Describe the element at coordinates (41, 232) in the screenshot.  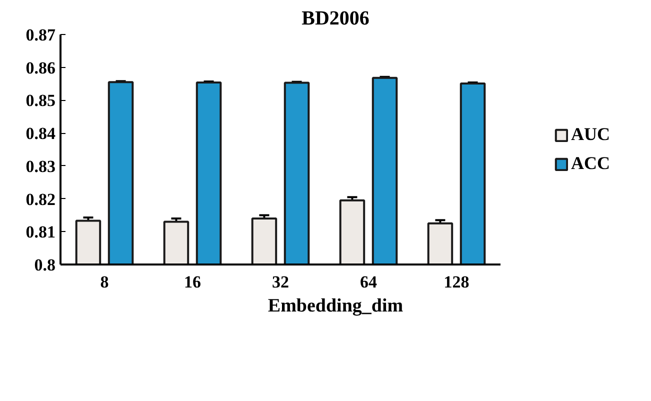
I see `y-tick-label: 0.81` at that location.